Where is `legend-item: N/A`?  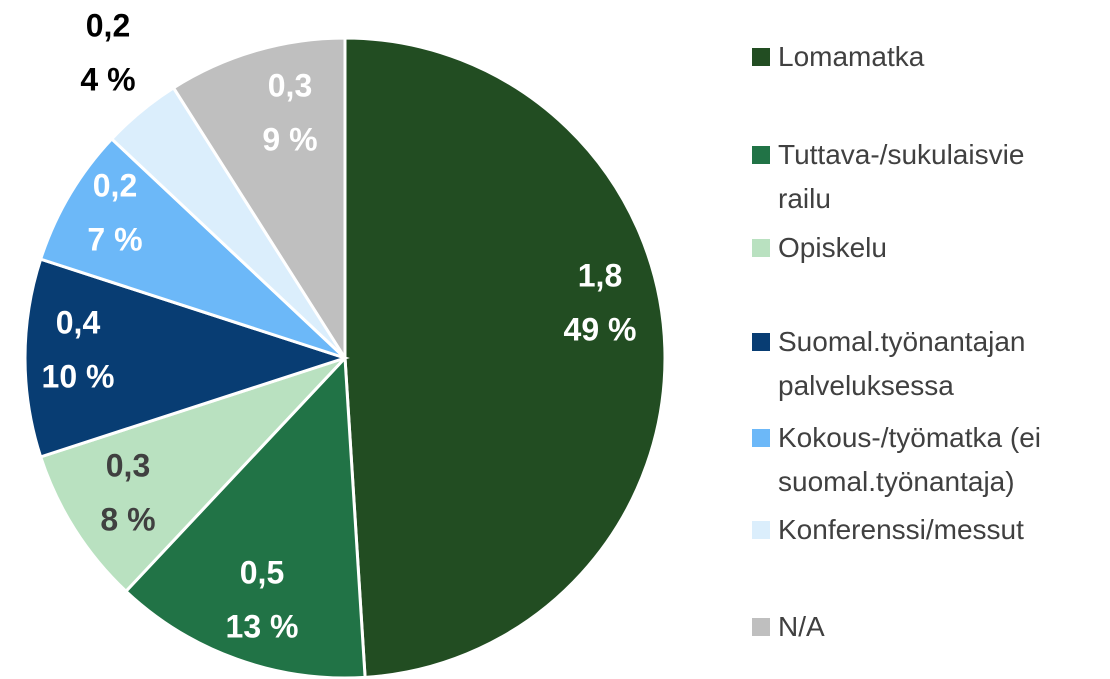
legend-item: N/A is located at coordinates (917, 627).